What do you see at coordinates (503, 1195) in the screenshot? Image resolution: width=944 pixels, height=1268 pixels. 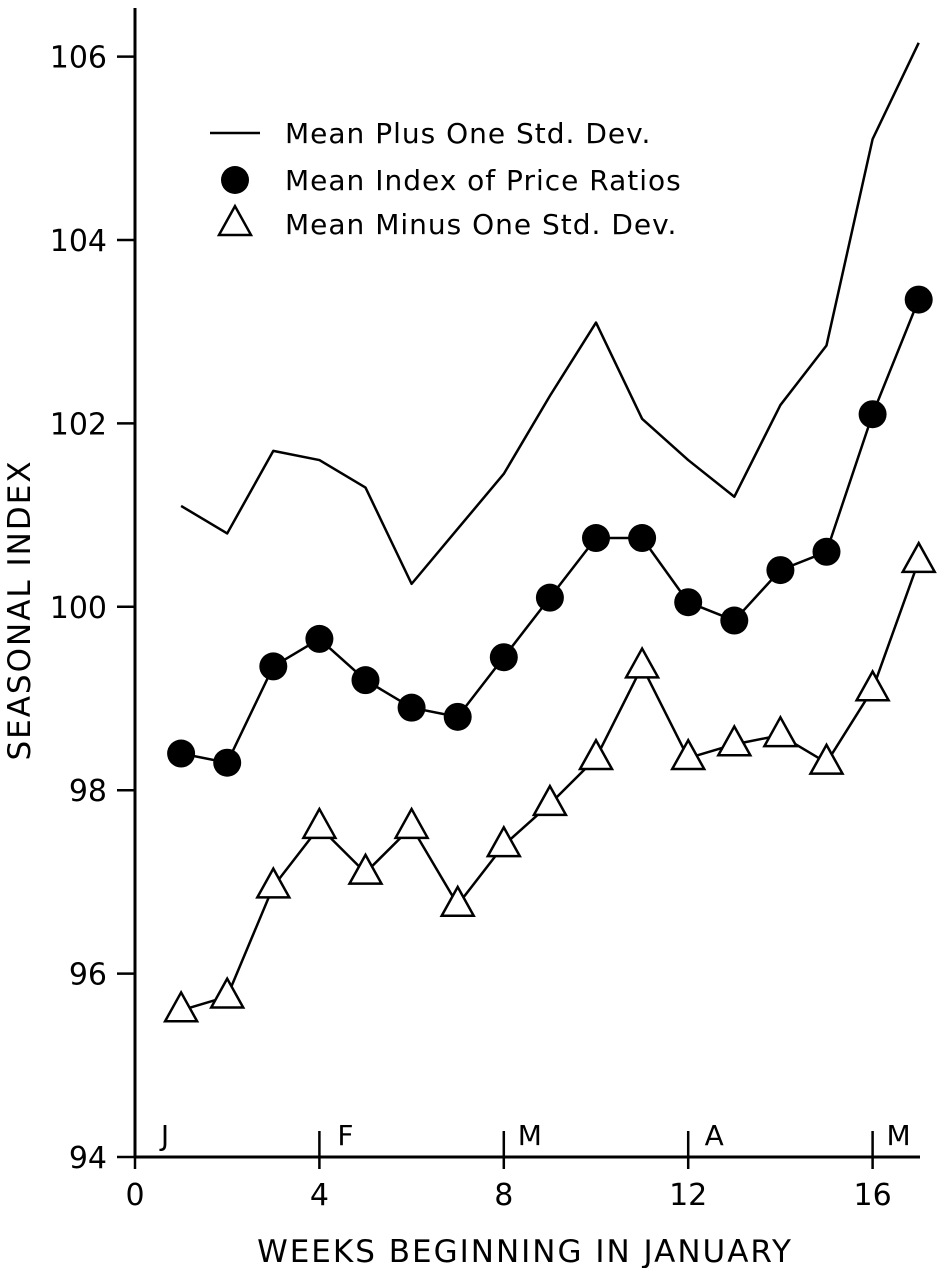 I see `x-tick-label: 8` at bounding box center [503, 1195].